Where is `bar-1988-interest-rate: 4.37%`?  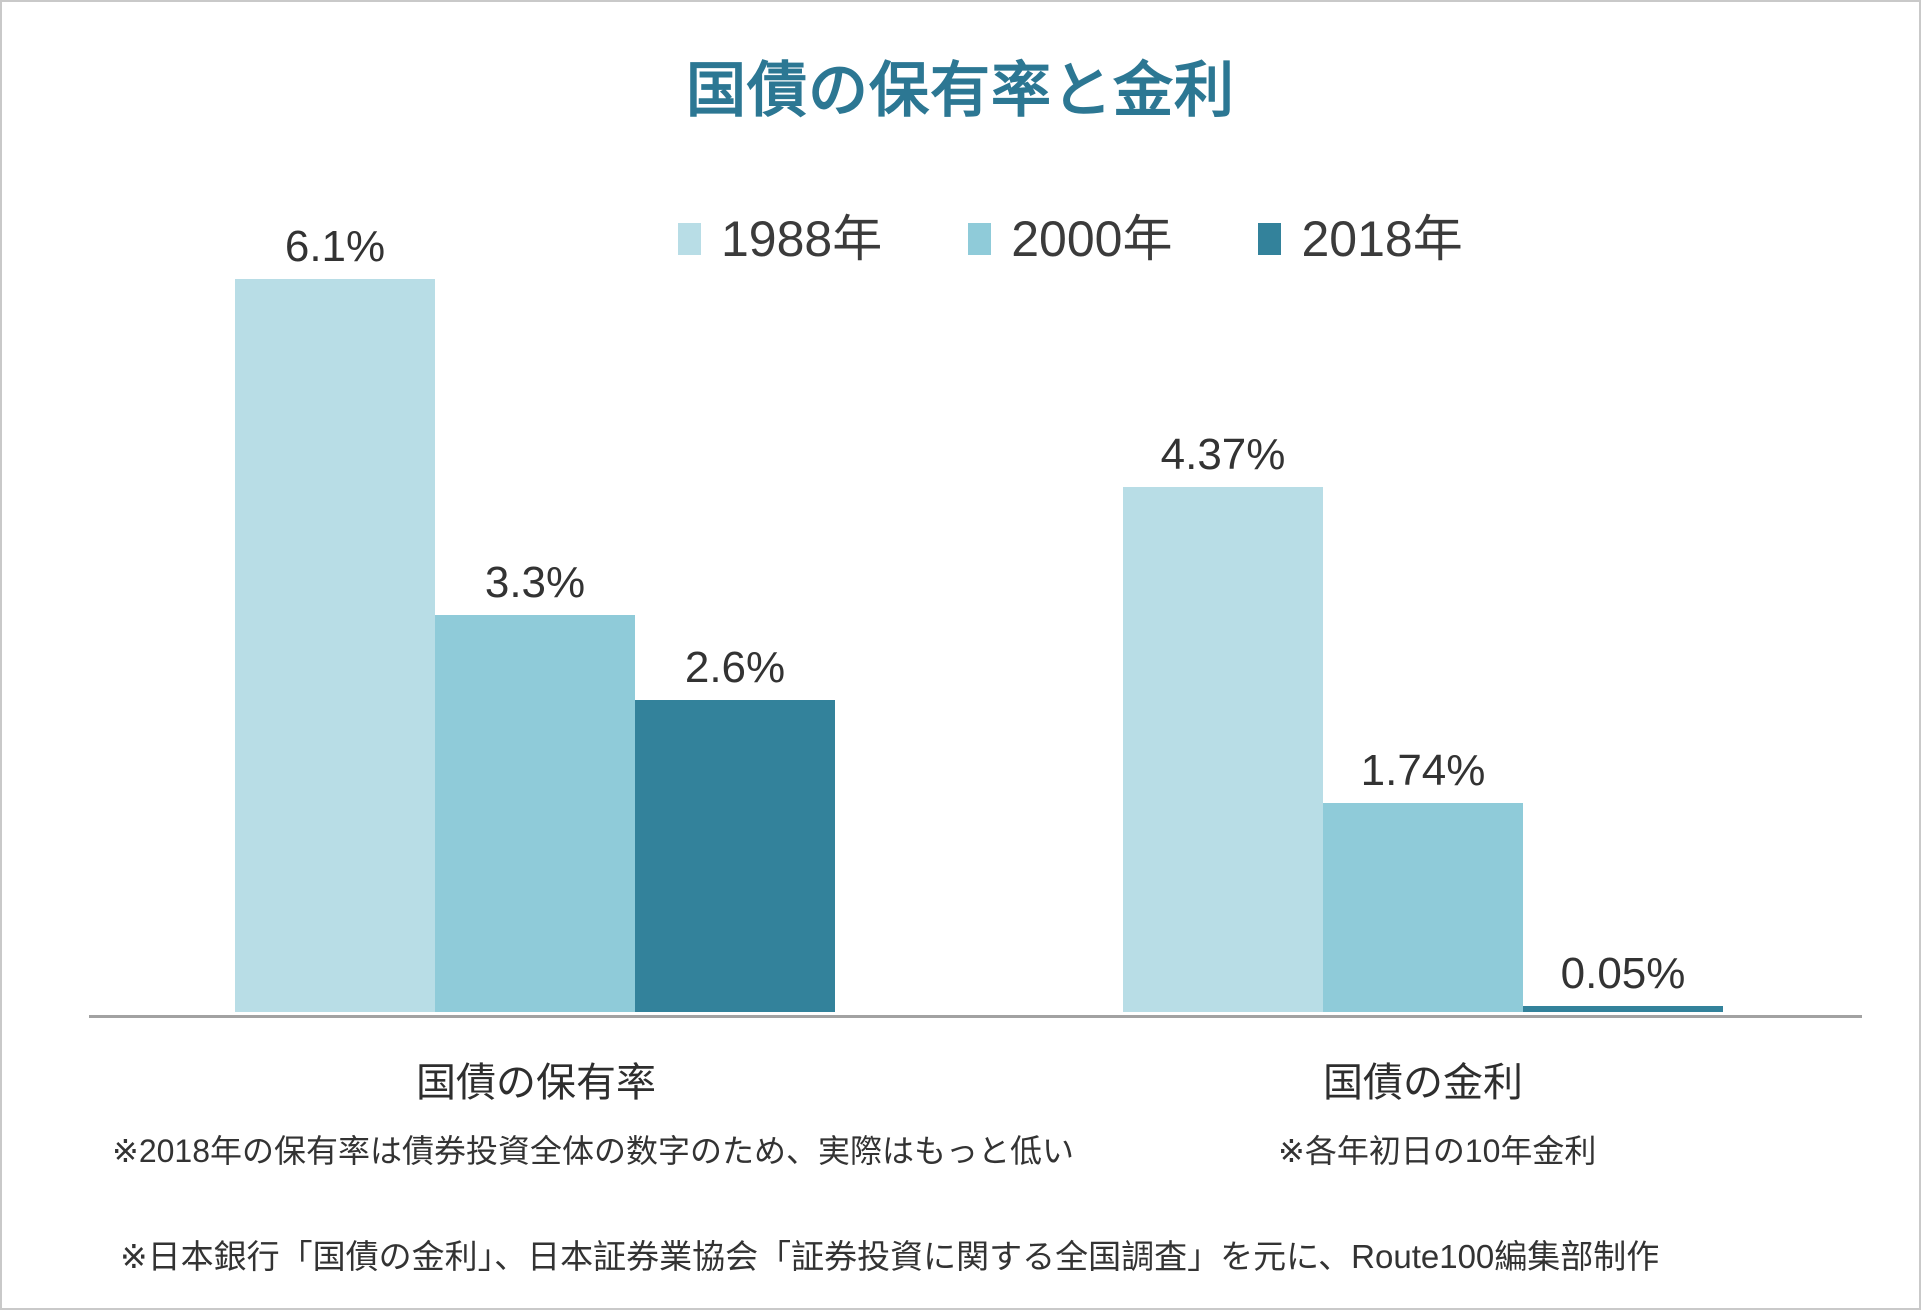
bar-1988-interest-rate: 4.37% is located at coordinates (1223, 722).